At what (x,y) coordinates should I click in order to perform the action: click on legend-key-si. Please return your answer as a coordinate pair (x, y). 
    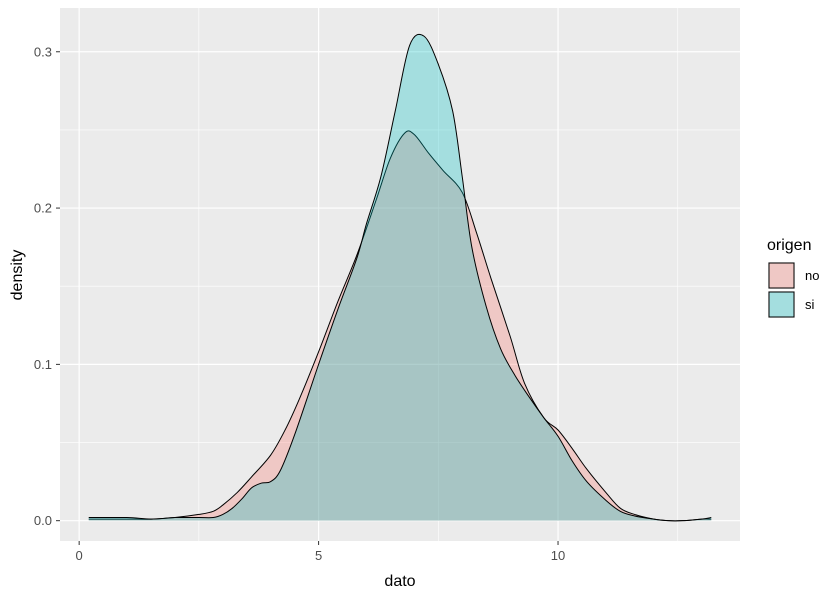
    Looking at the image, I should click on (781, 304).